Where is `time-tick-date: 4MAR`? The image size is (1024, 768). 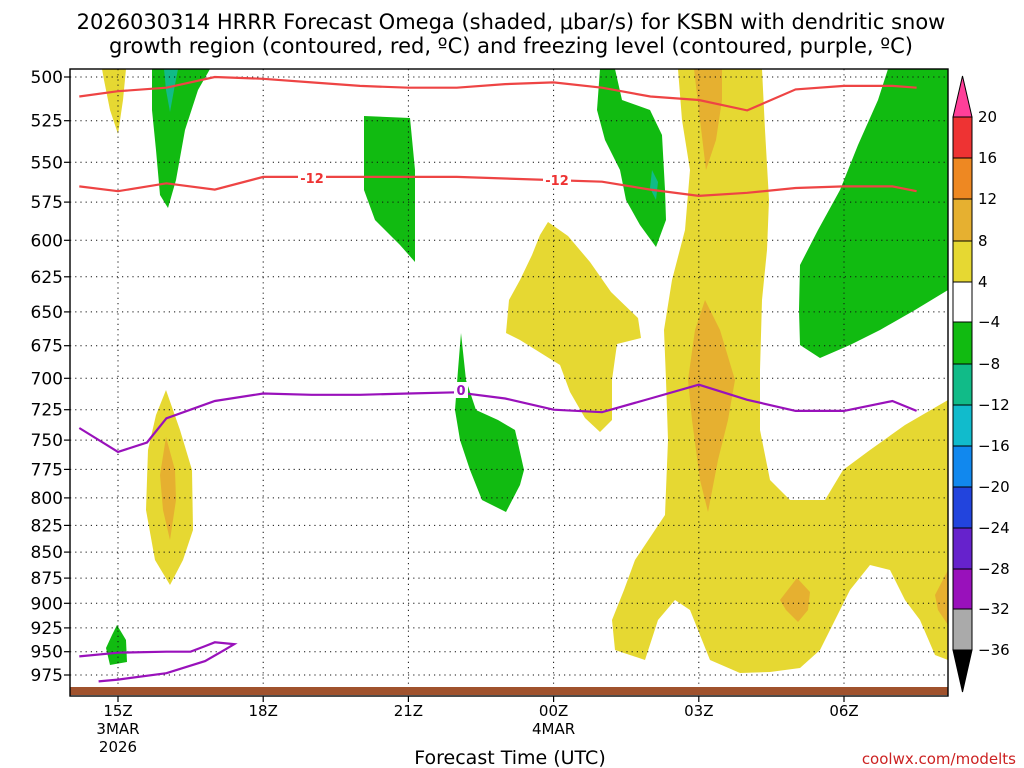 time-tick-date: 4MAR is located at coordinates (553, 729).